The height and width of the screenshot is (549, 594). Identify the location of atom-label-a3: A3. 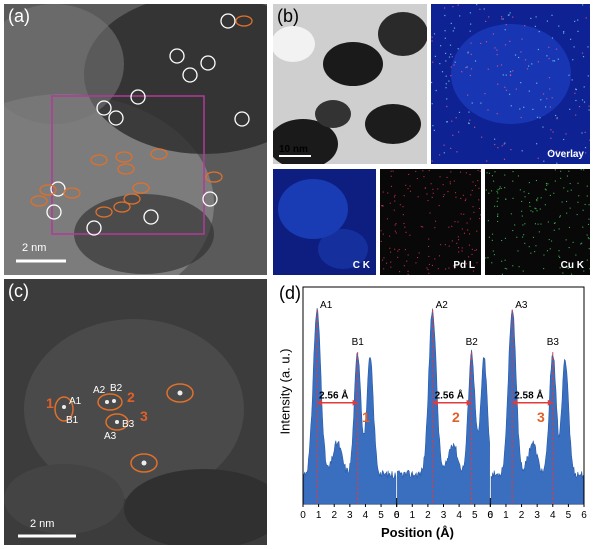
(110, 436).